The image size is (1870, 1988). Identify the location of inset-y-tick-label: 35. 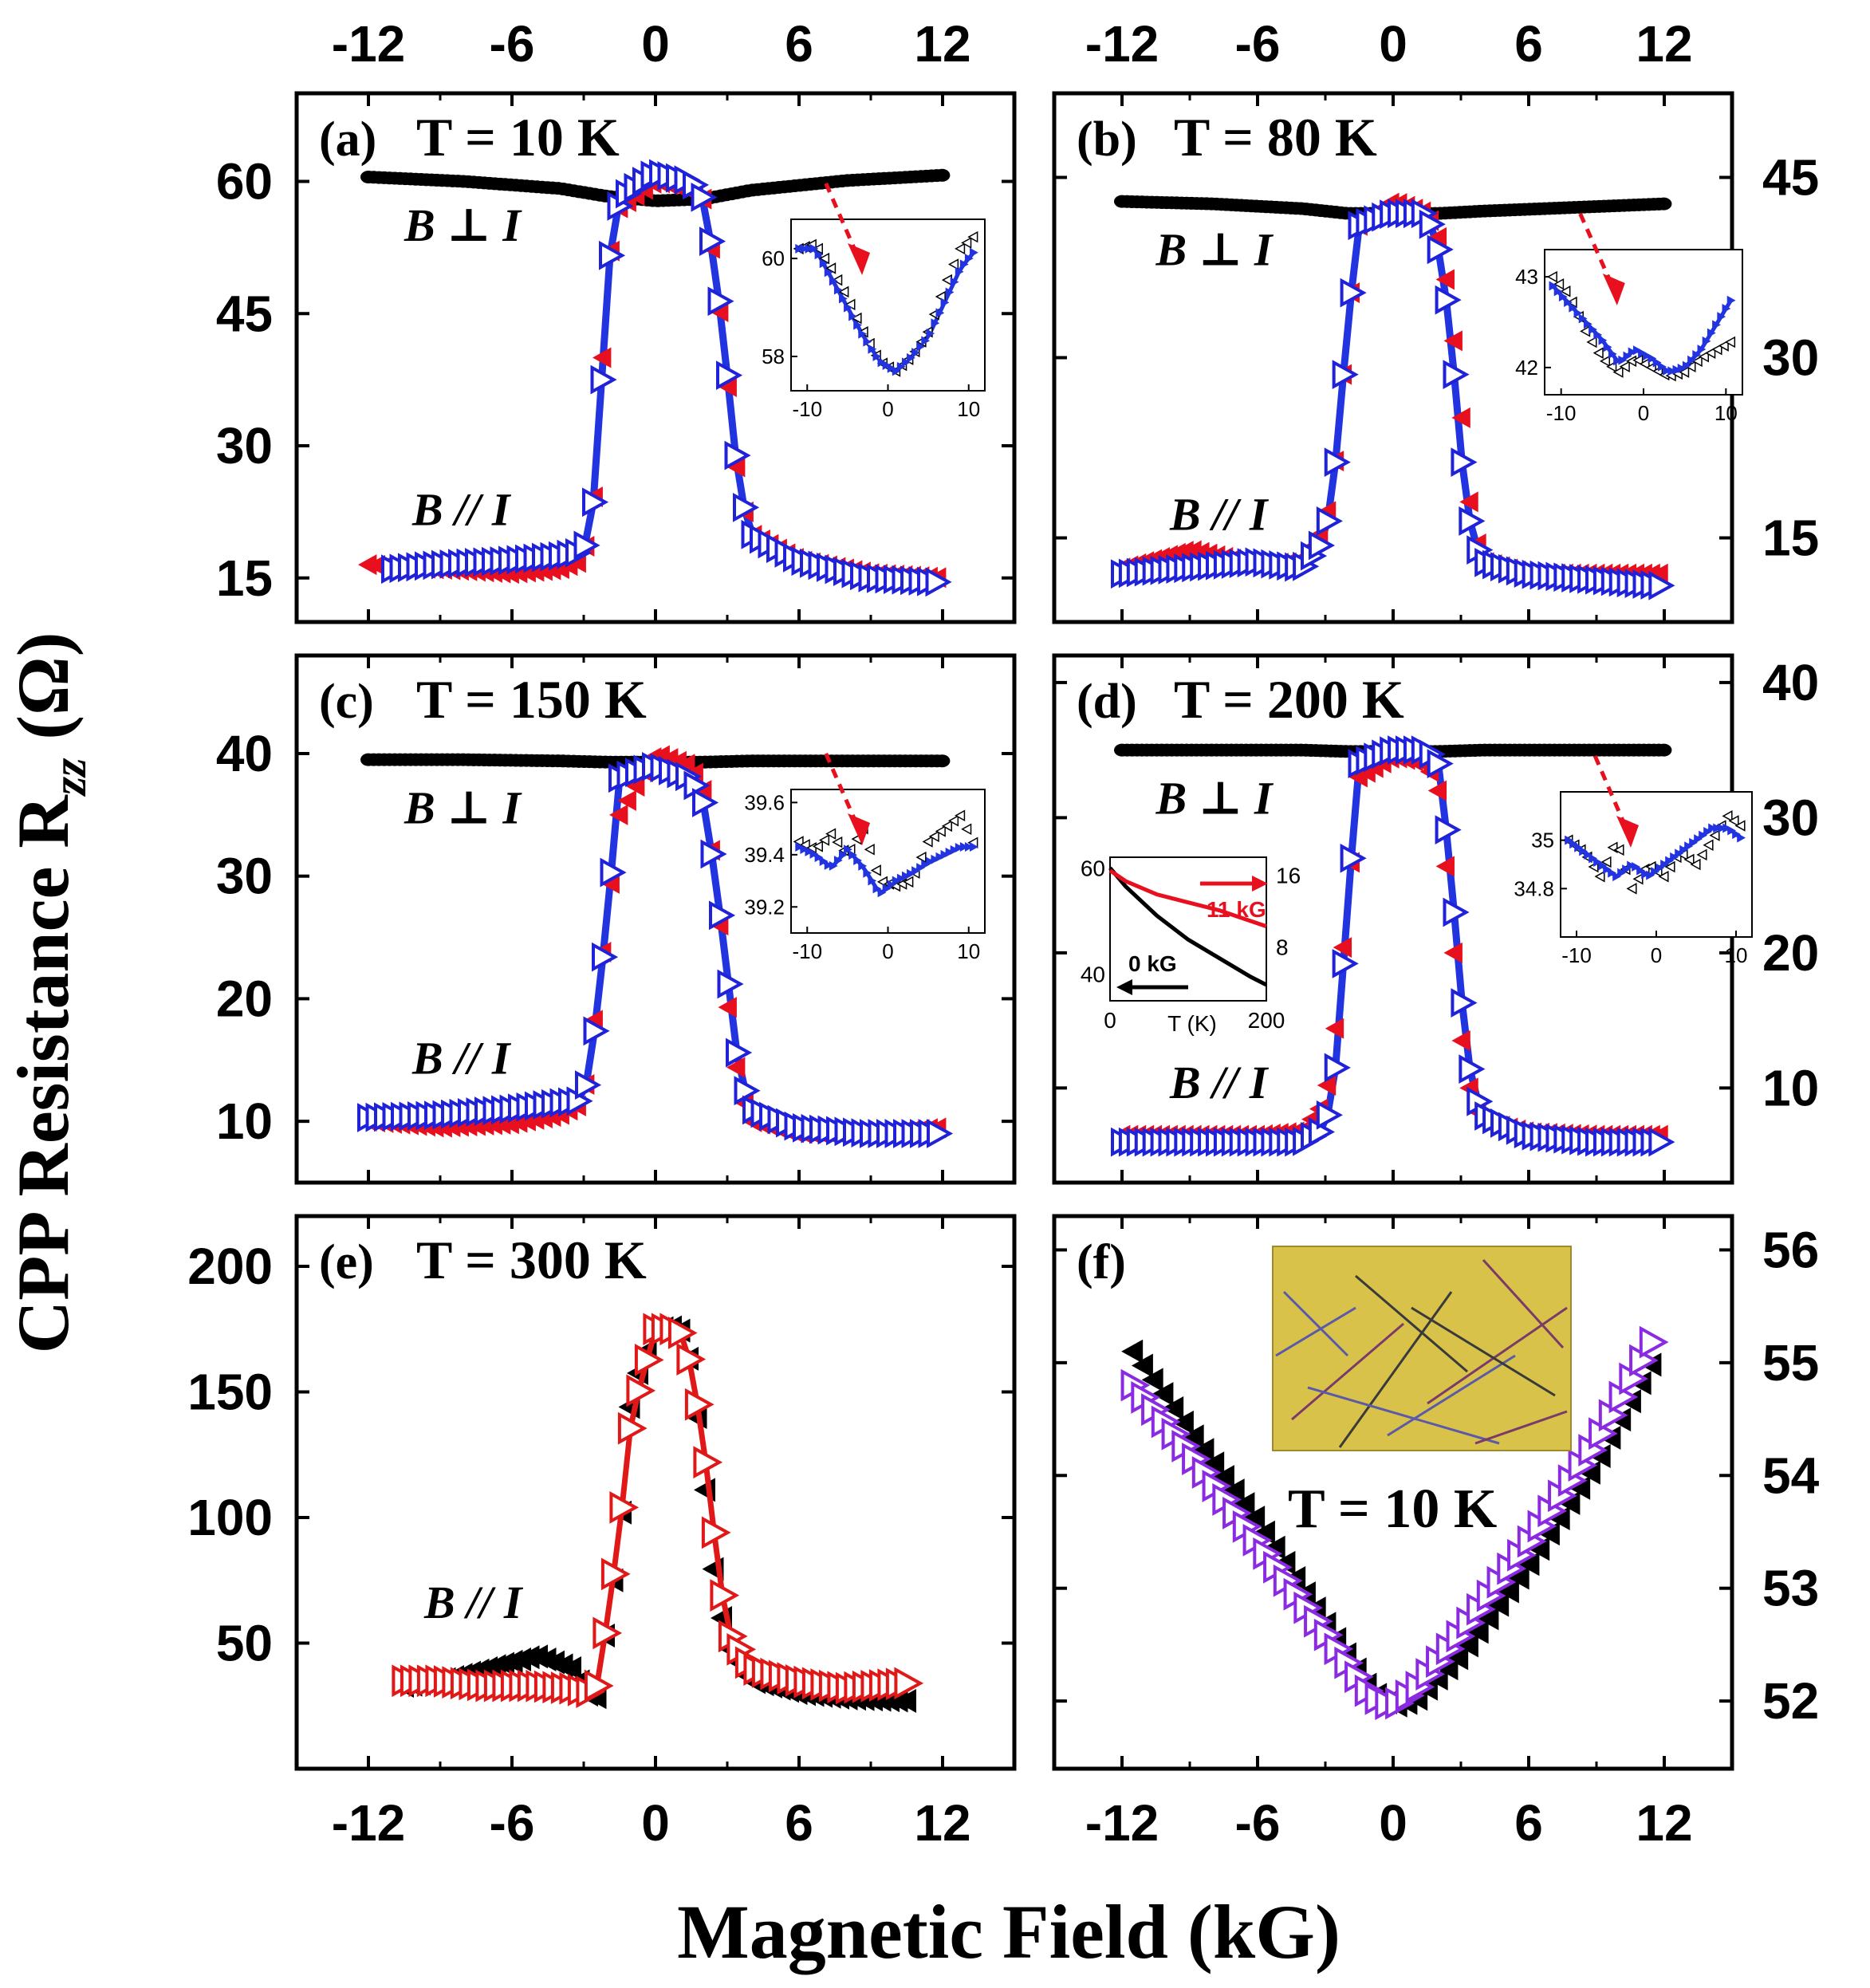
(1542, 841).